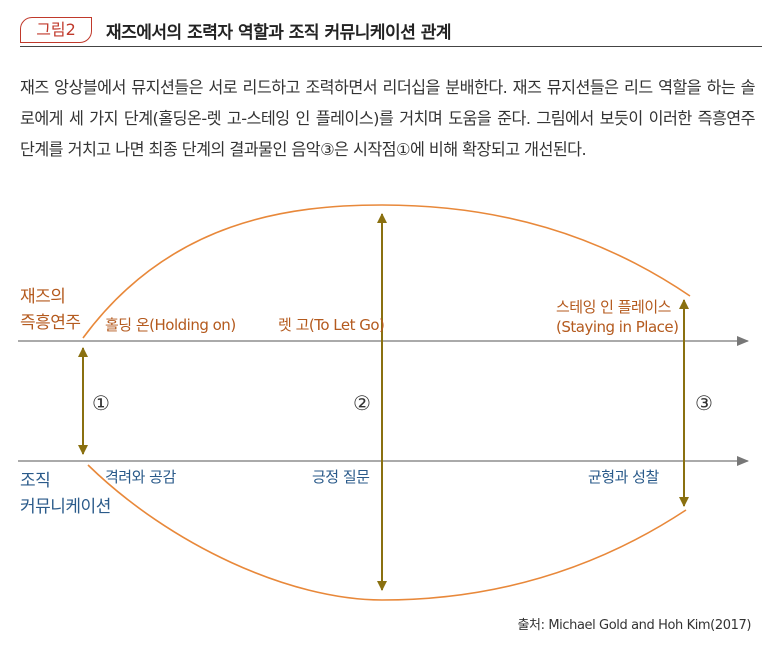 The image size is (773, 662). I want to click on source-credit: 출처: Michael Gold and Hoh Kim(2017), so click(634, 625).